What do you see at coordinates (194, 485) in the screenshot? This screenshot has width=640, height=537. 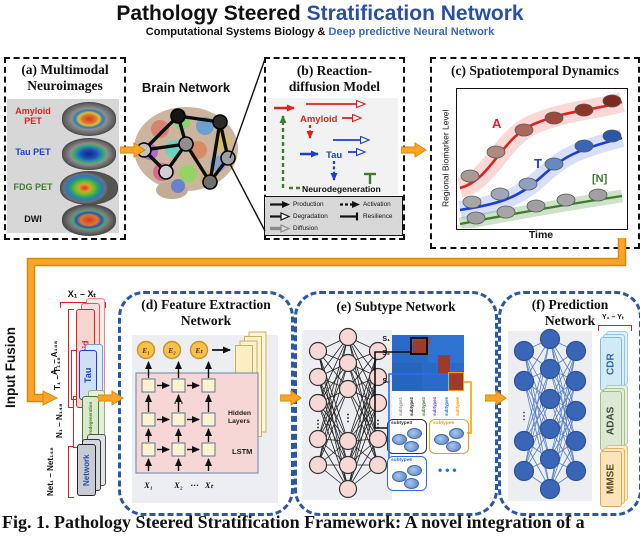 I see `input-dots: ⋯` at bounding box center [194, 485].